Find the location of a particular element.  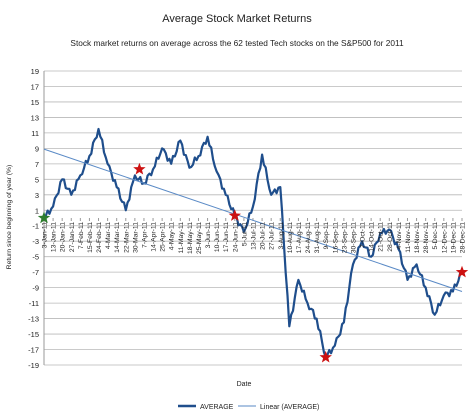

x-tick-label: 28-Dec-11 is located at coordinates (463, 237).